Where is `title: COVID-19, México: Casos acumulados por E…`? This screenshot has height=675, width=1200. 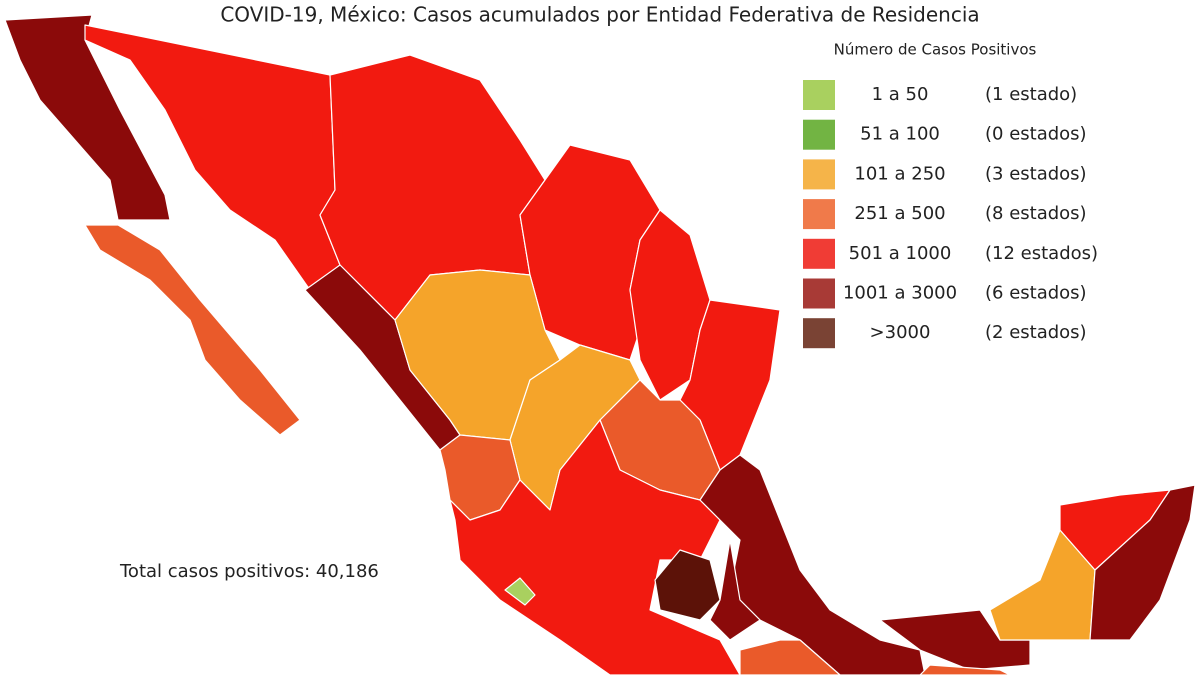 title: COVID-19, México: Casos acumulados por E… is located at coordinates (599, 15).